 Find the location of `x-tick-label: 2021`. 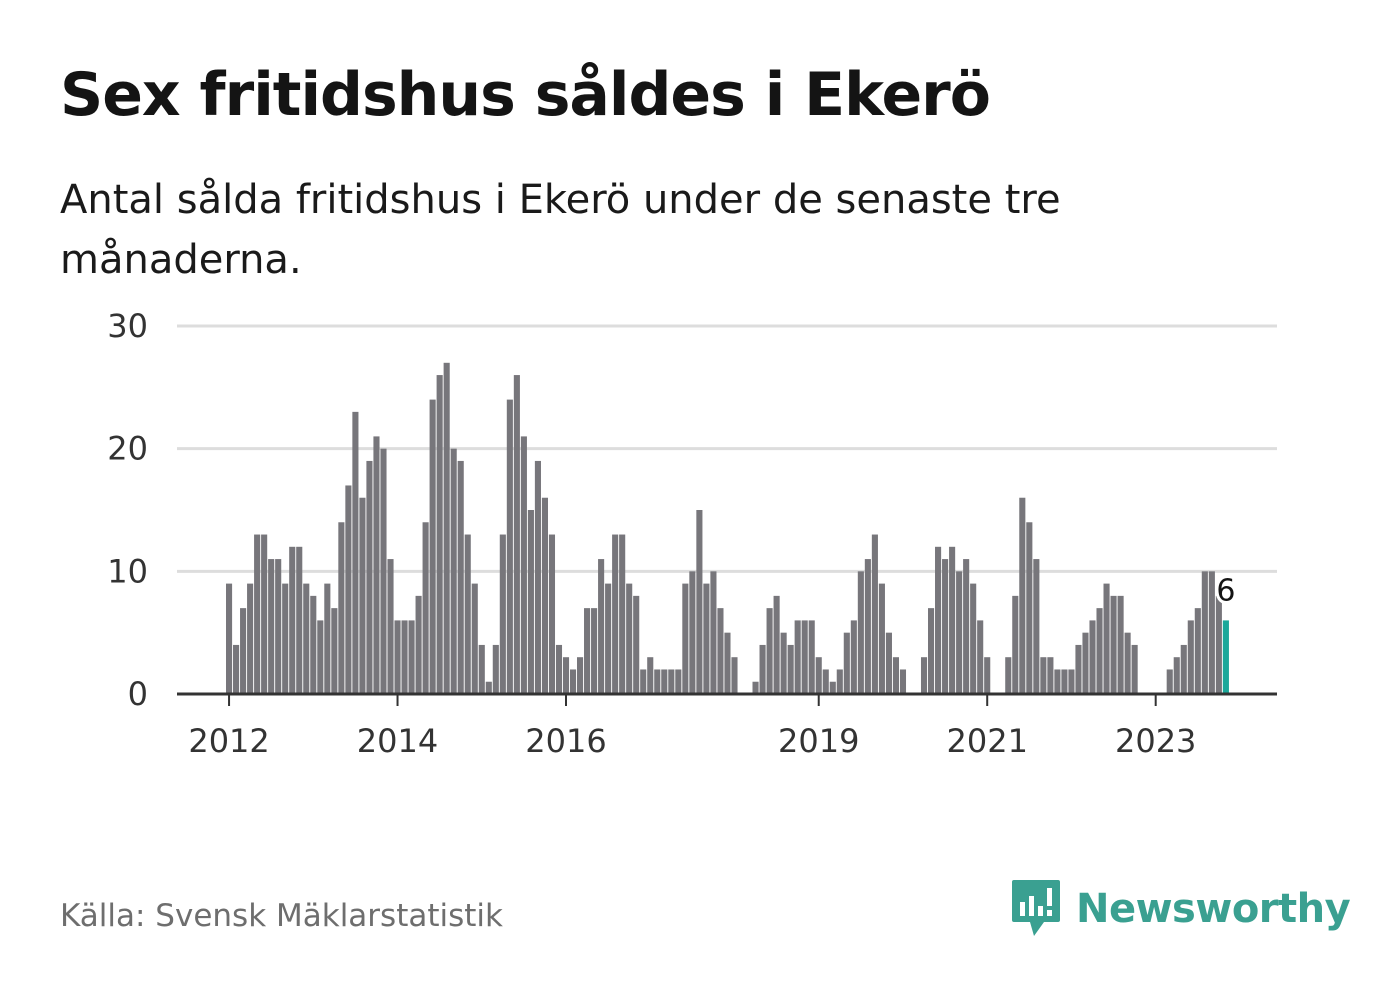

x-tick-label: 2021 is located at coordinates (986, 741).